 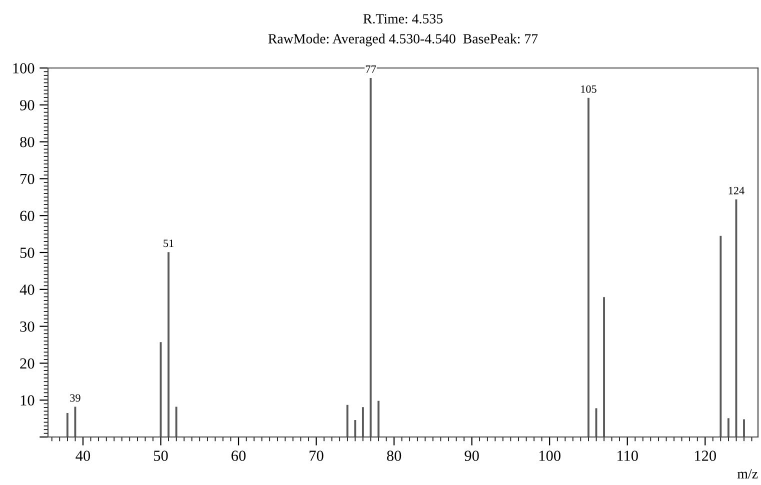 I want to click on annotation: 39, so click(x=75, y=398).